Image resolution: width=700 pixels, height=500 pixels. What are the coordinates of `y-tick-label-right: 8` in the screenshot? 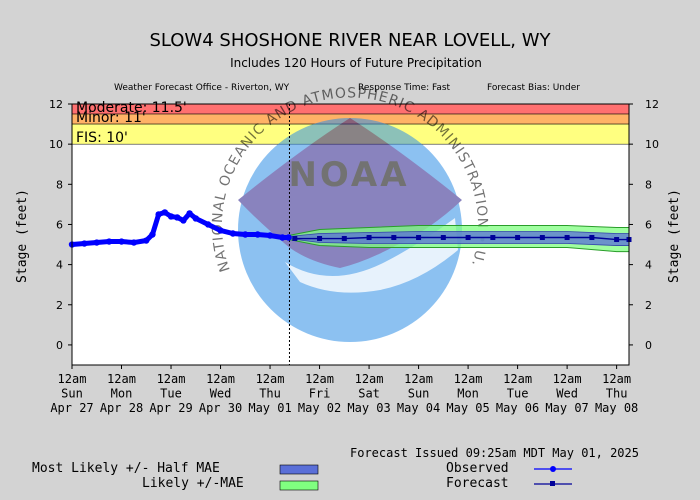 It's located at (648, 184).